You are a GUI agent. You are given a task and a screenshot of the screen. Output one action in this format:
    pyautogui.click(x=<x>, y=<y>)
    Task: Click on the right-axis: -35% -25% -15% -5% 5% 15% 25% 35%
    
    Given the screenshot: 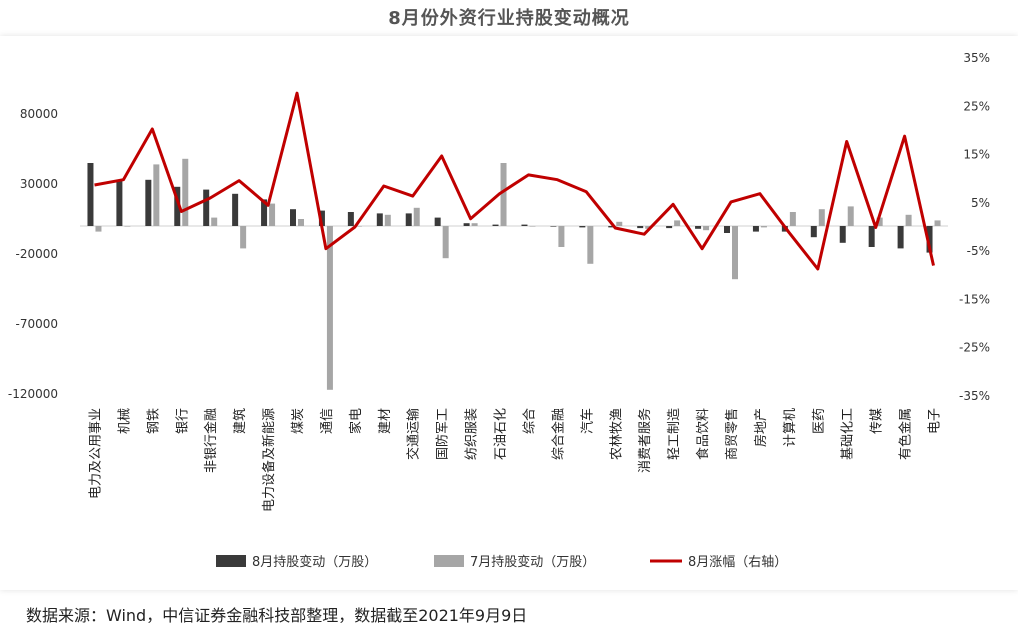 What is the action you would take?
    pyautogui.click(x=974, y=227)
    